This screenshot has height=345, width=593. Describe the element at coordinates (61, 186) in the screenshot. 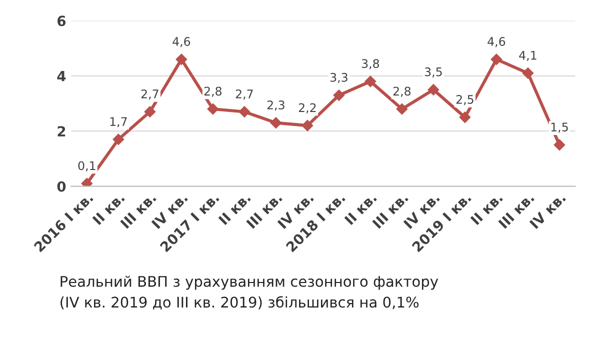

I see `y-tick-label: 0` at that location.